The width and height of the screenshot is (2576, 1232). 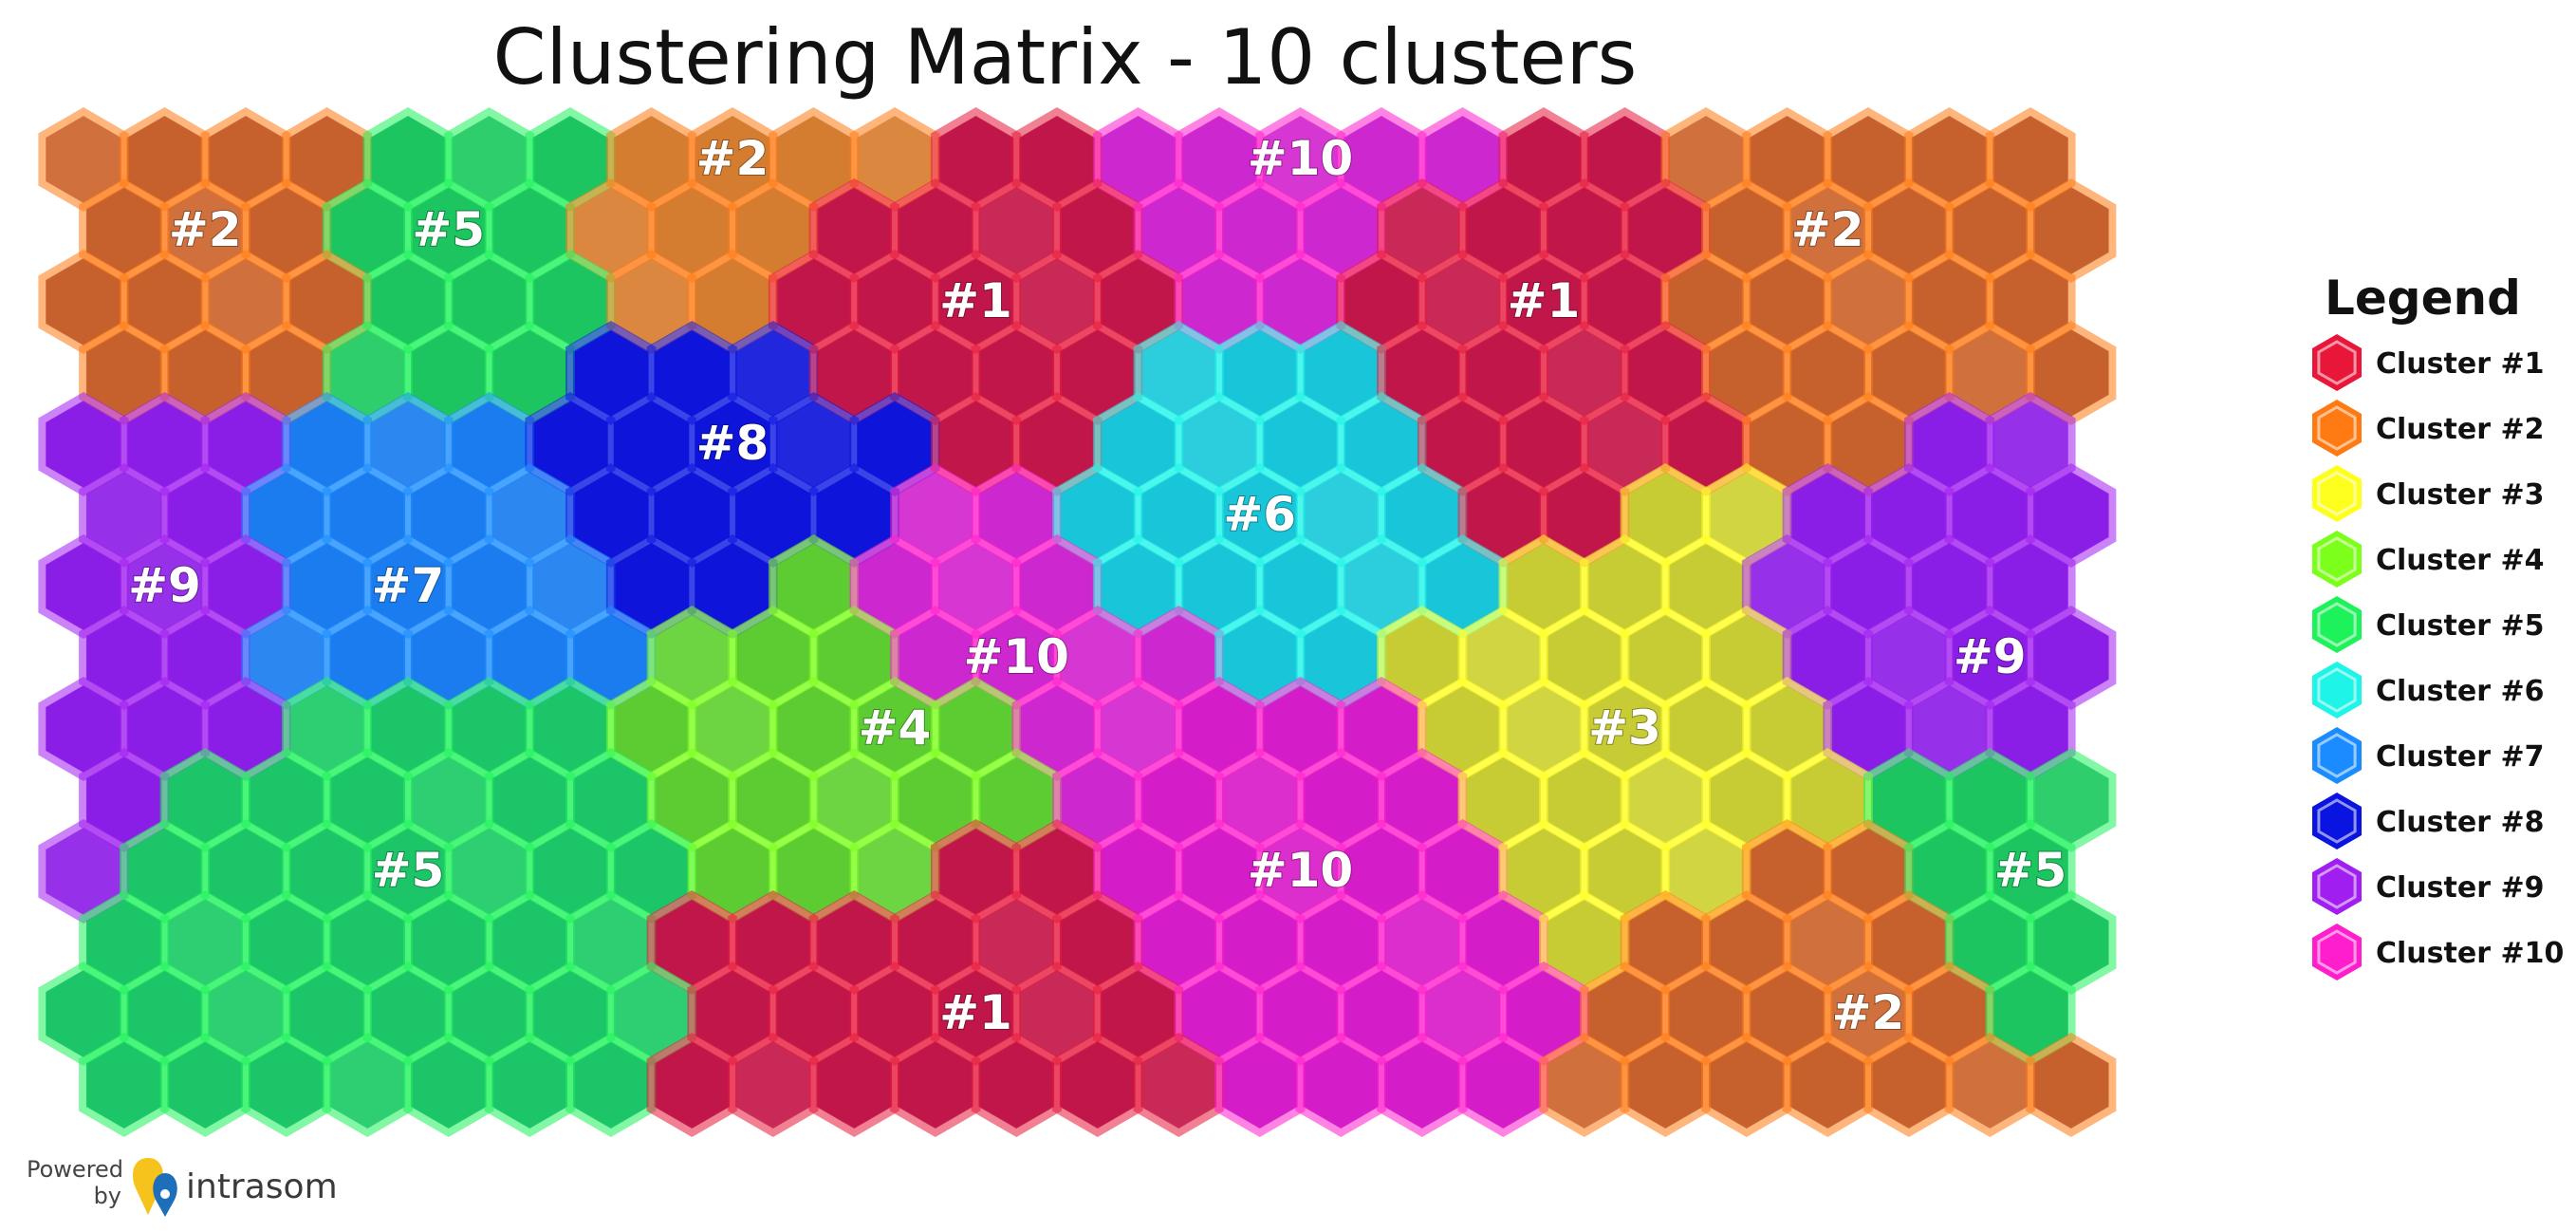 I want to click on cluster-region-label: #6, so click(x=1259, y=514).